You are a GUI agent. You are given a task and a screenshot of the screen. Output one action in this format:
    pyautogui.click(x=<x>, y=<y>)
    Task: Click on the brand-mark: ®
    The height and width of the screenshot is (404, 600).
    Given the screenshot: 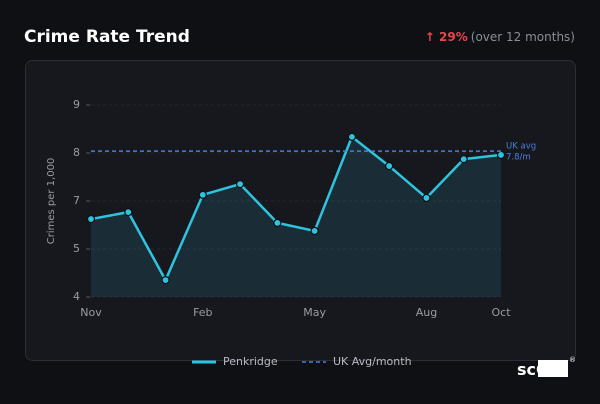 What is the action you would take?
    pyautogui.click(x=572, y=360)
    